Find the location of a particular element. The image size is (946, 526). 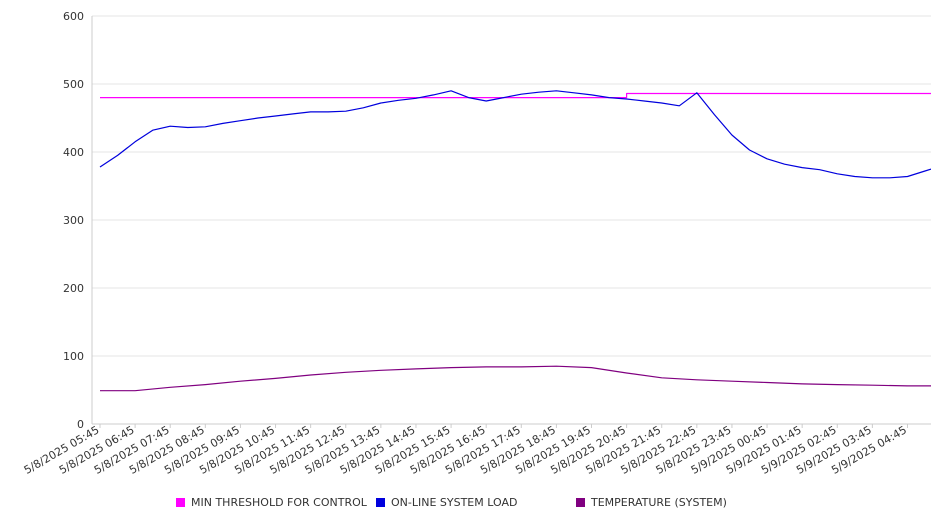

legend-label-threshold: MIN THRESHOLD FOR CONTROL is located at coordinates (279, 502).